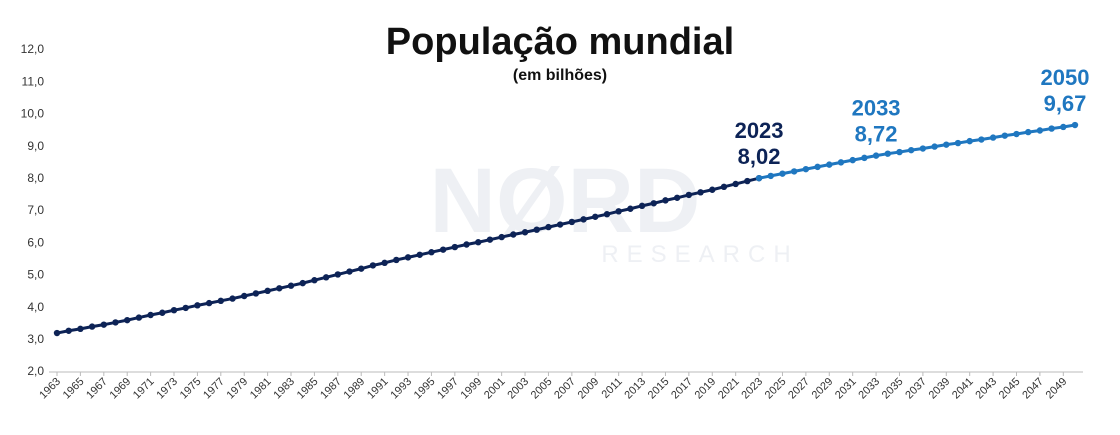 Image resolution: width=1120 pixels, height=435 pixels. What do you see at coordinates (846, 389) in the screenshot?
I see `x-tick-label: 2031` at bounding box center [846, 389].